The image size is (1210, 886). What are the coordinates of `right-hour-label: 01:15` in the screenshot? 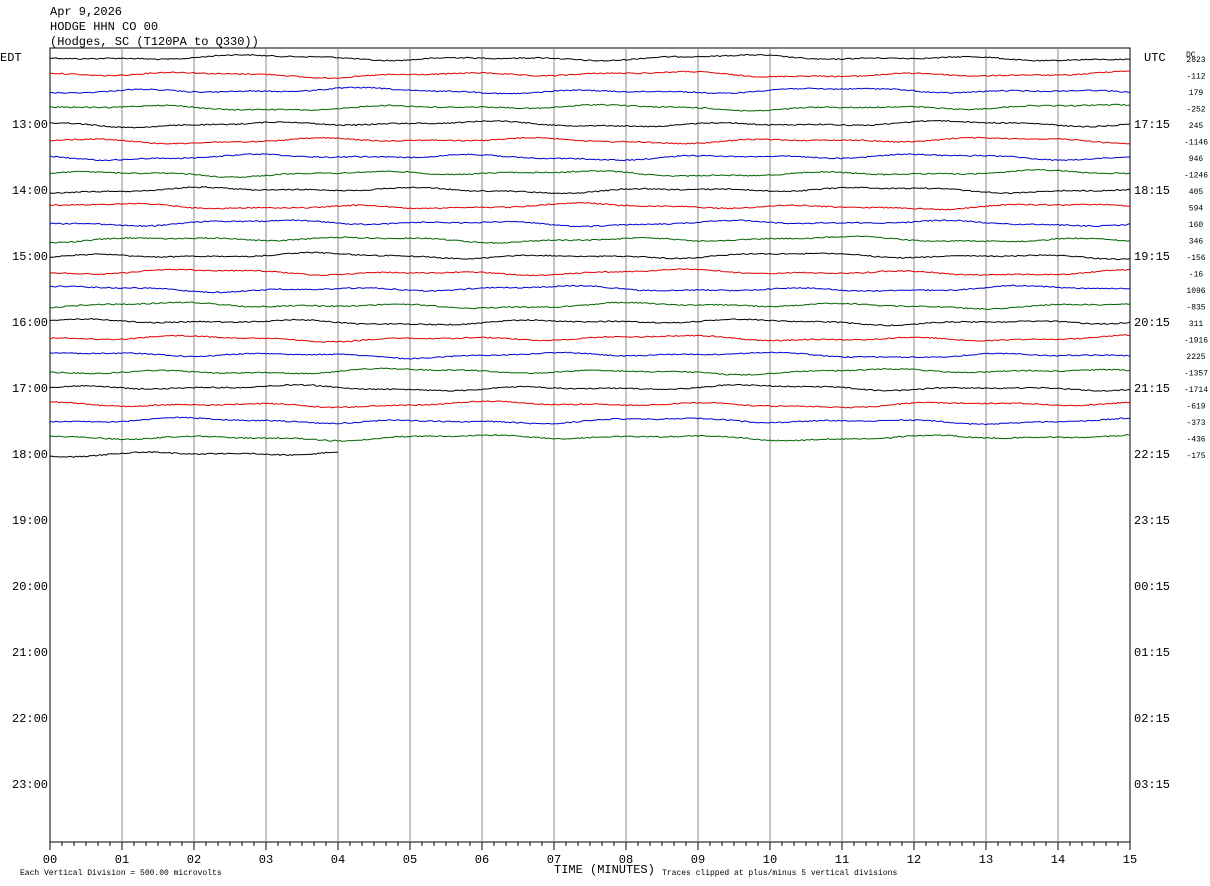 It's located at (1152, 653).